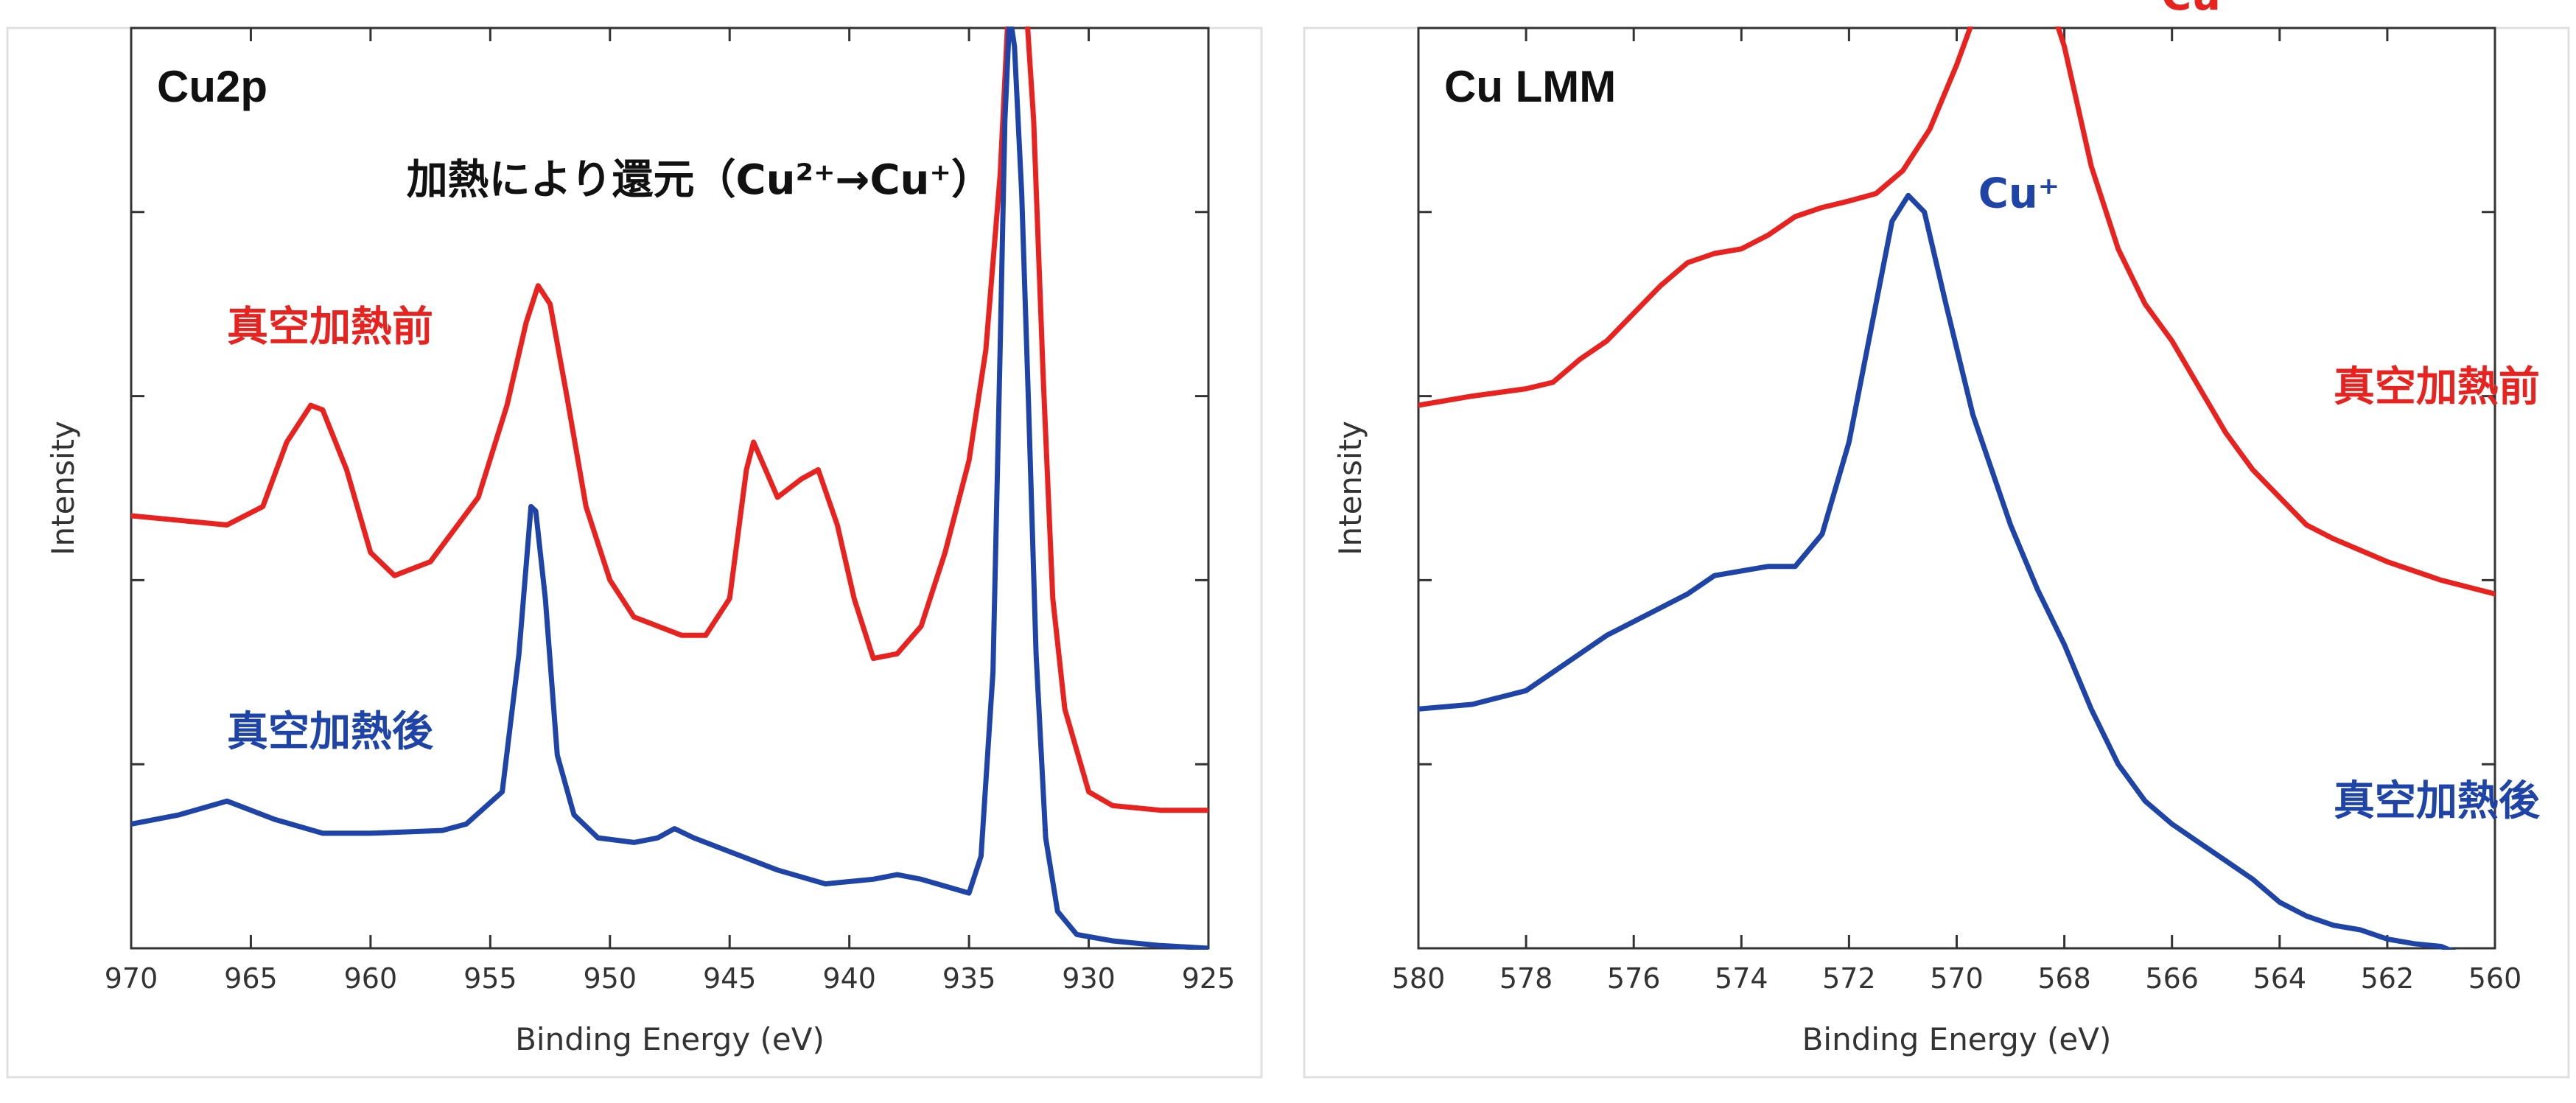  Describe the element at coordinates (1741, 979) in the screenshot. I see `x-tick-label: 574` at that location.